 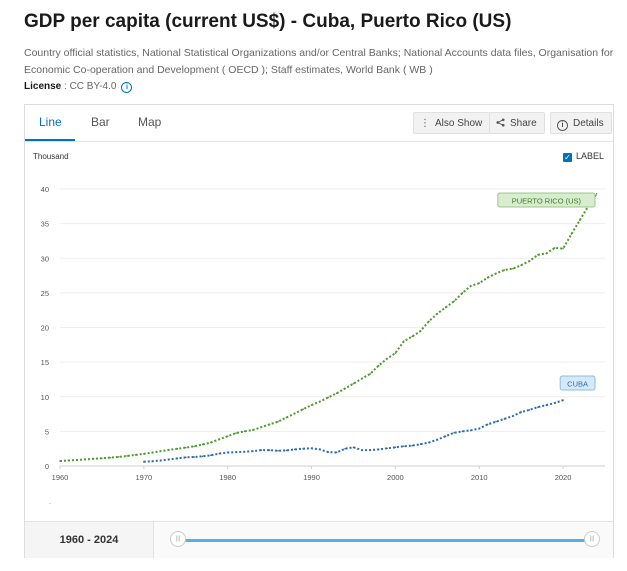 What do you see at coordinates (517, 123) in the screenshot?
I see `share-button: Share` at bounding box center [517, 123].